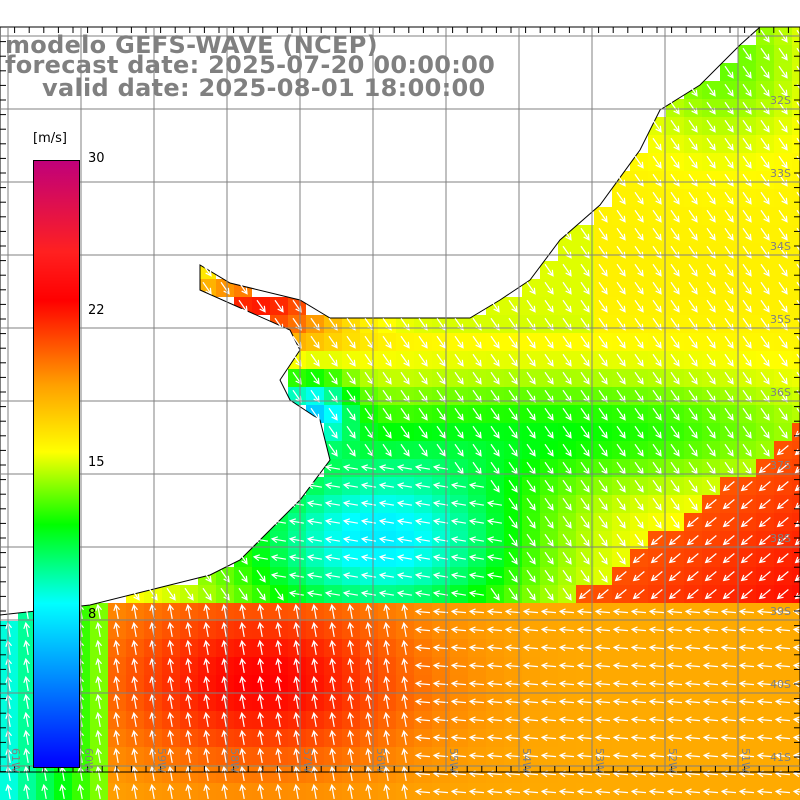 The height and width of the screenshot is (800, 800). I want to click on lat-label: 38S, so click(780, 538).